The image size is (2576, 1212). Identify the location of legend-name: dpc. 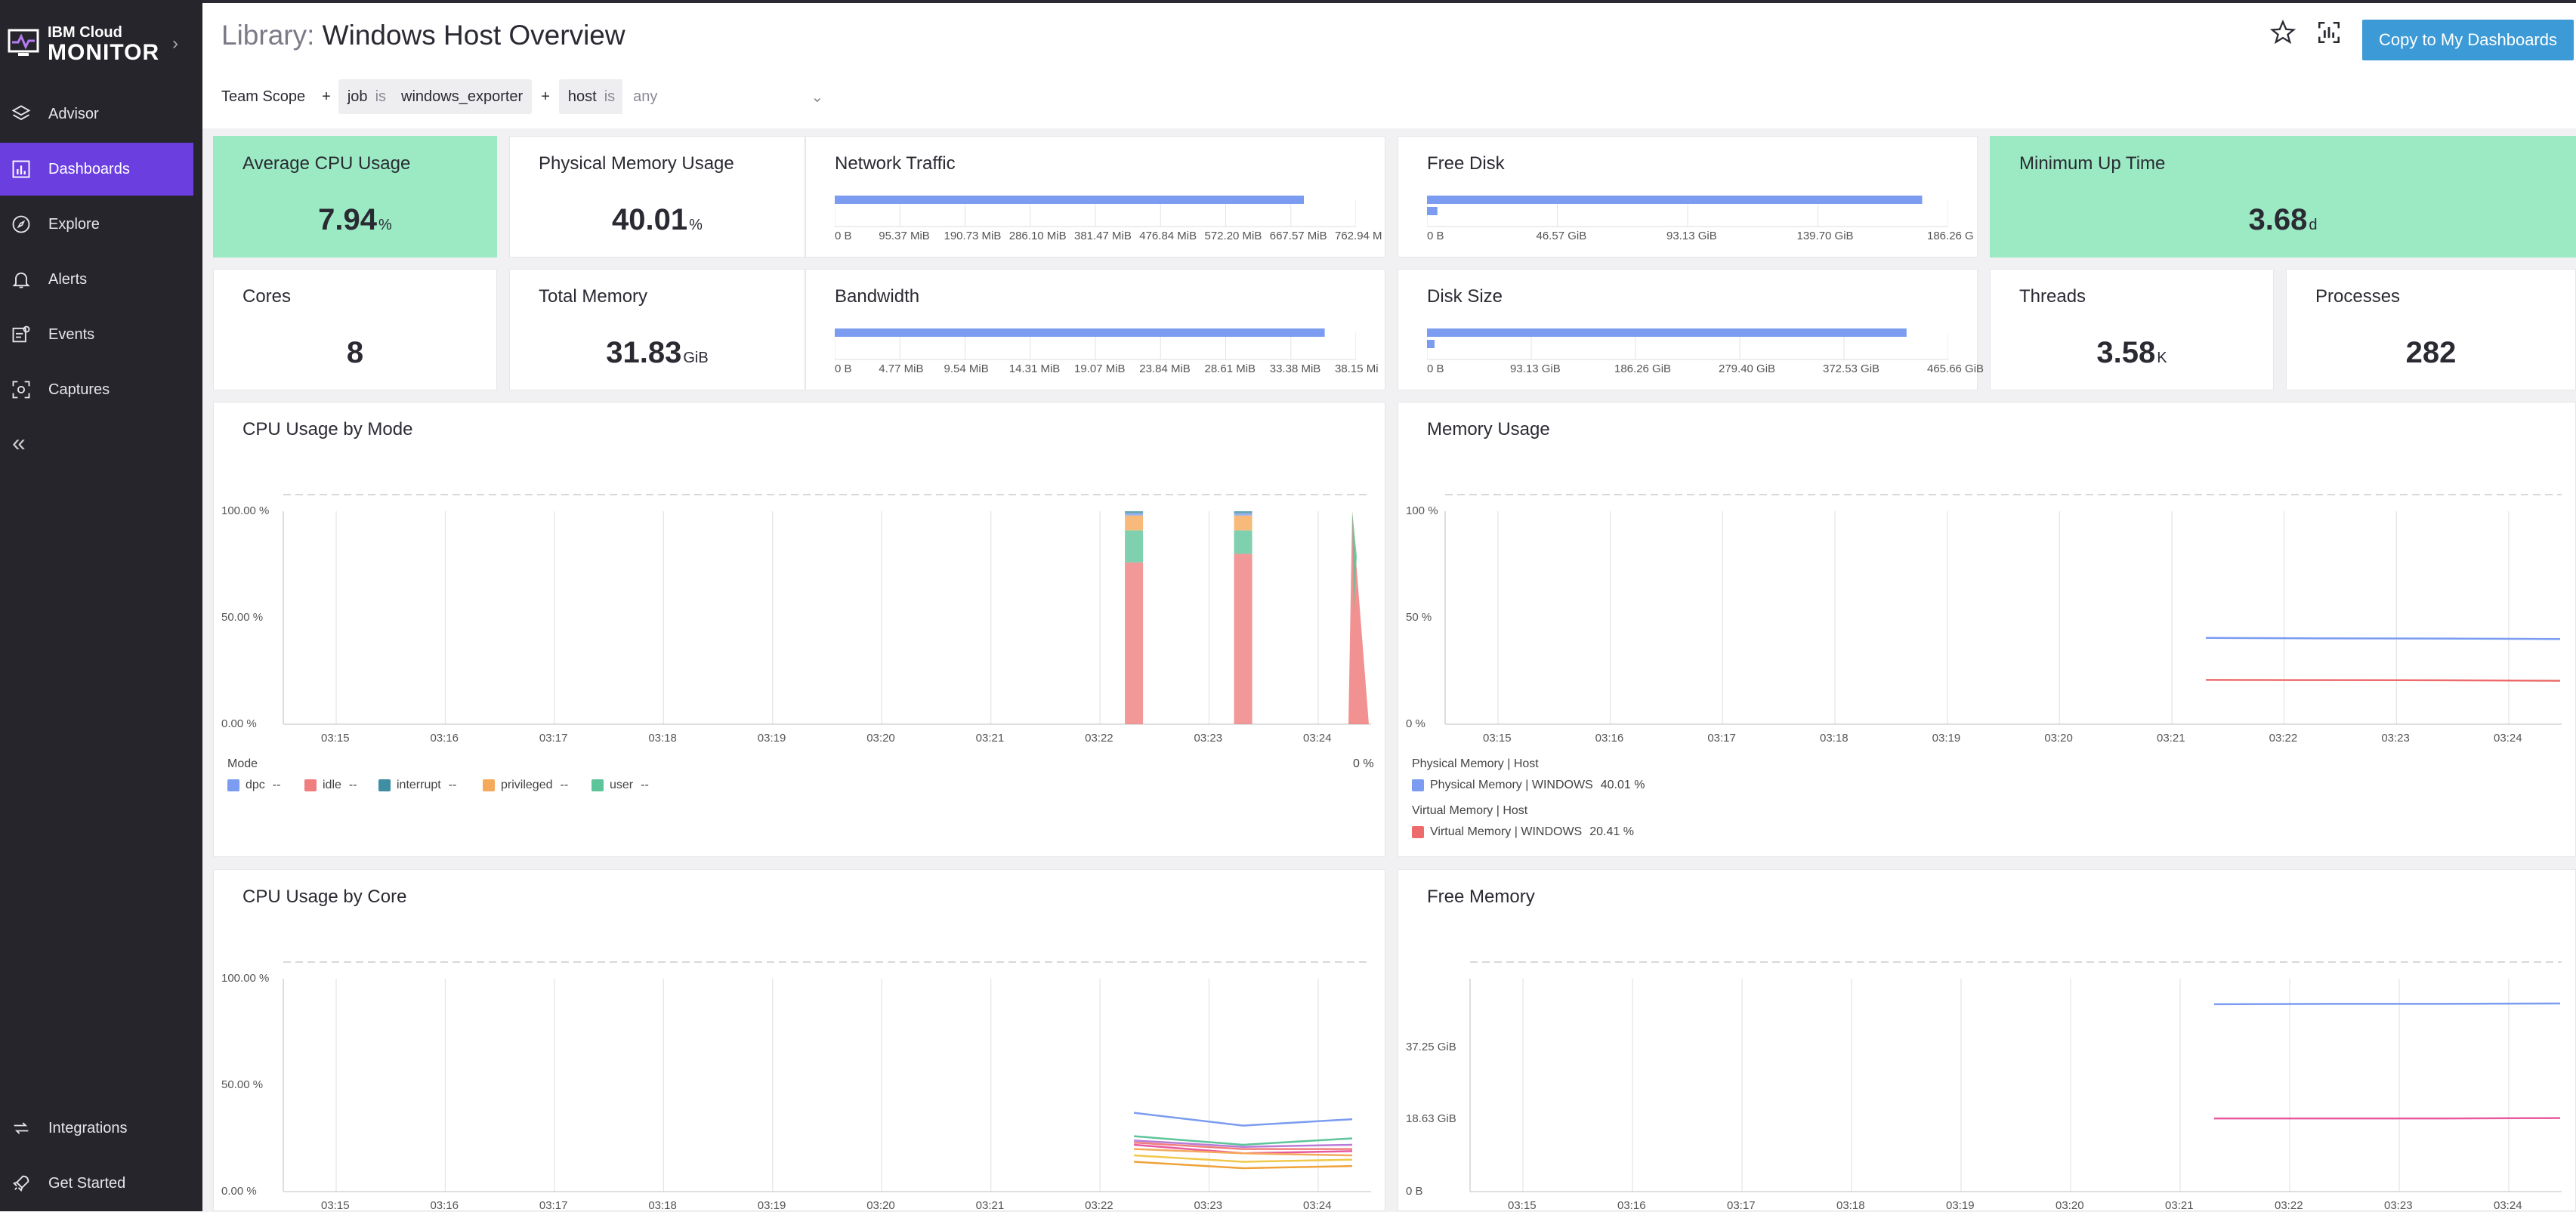
(255, 785).